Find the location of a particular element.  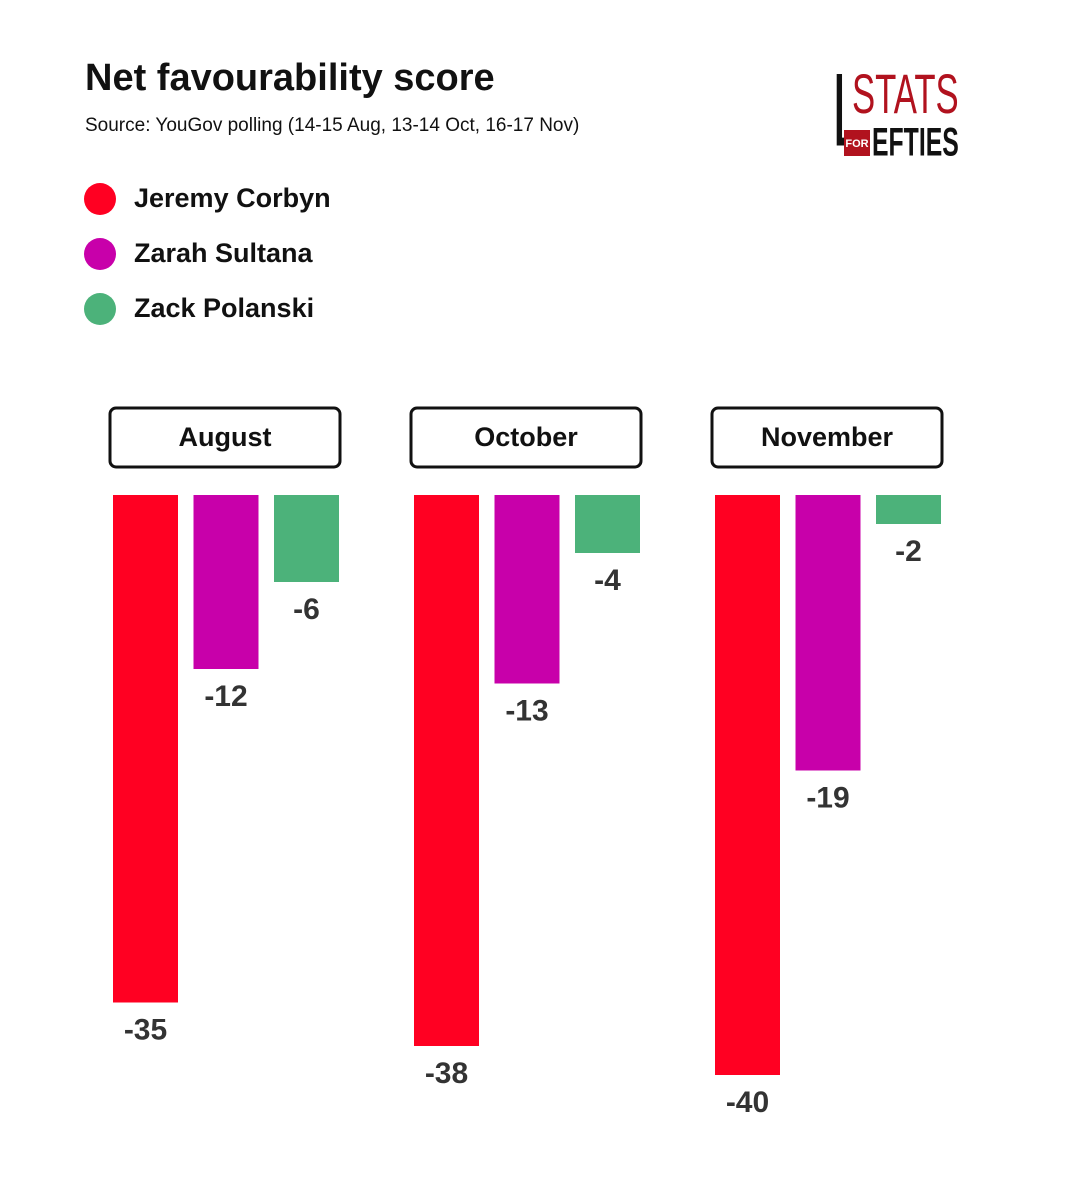

value-label: -13 is located at coordinates (526, 710).